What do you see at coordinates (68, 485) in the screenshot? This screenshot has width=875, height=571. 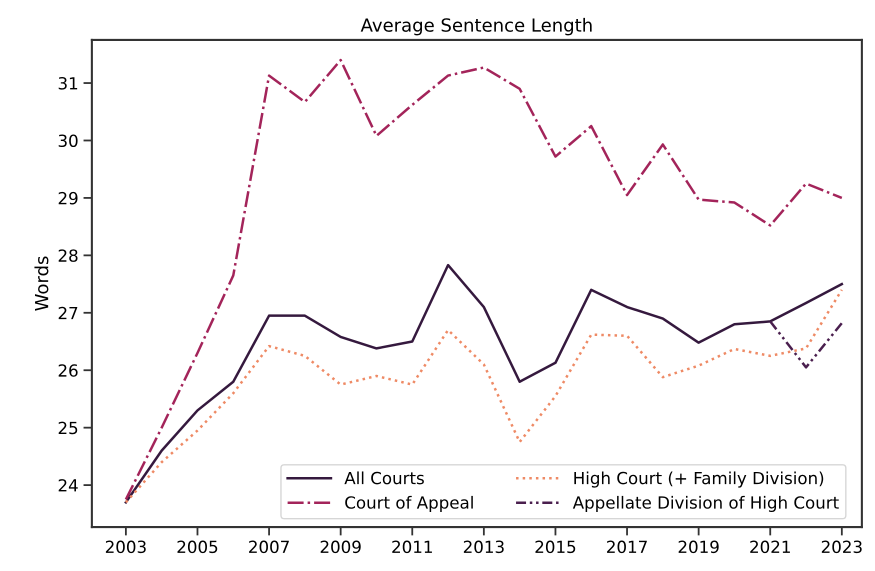 I see `y-tick-label: 24` at bounding box center [68, 485].